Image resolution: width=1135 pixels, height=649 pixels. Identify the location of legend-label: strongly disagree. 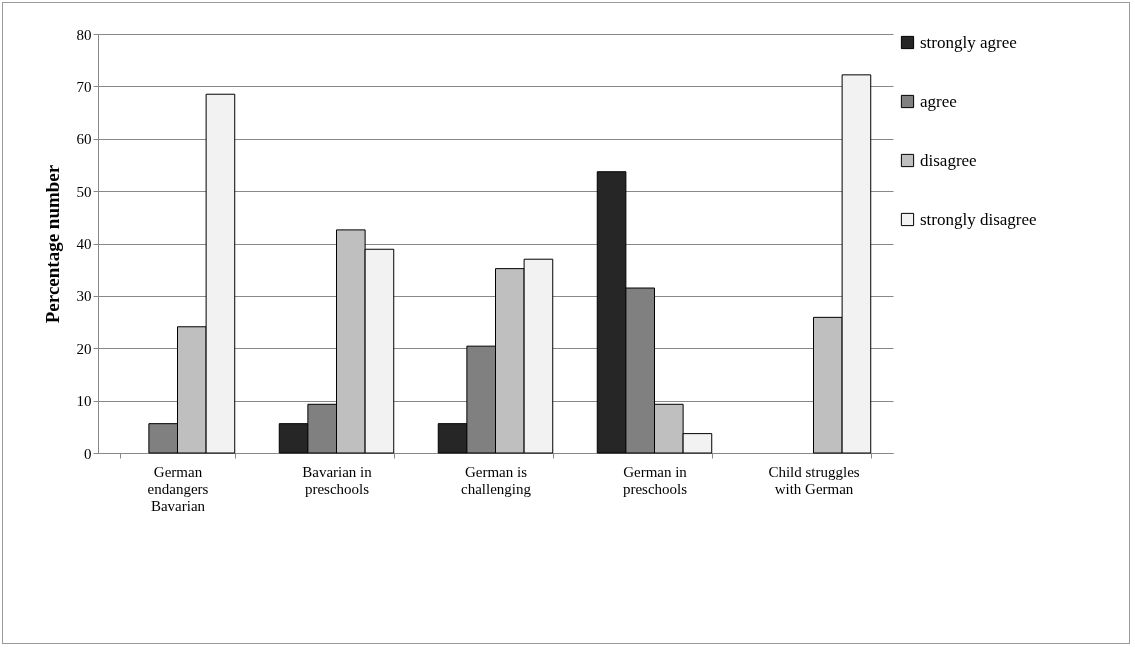
(978, 219).